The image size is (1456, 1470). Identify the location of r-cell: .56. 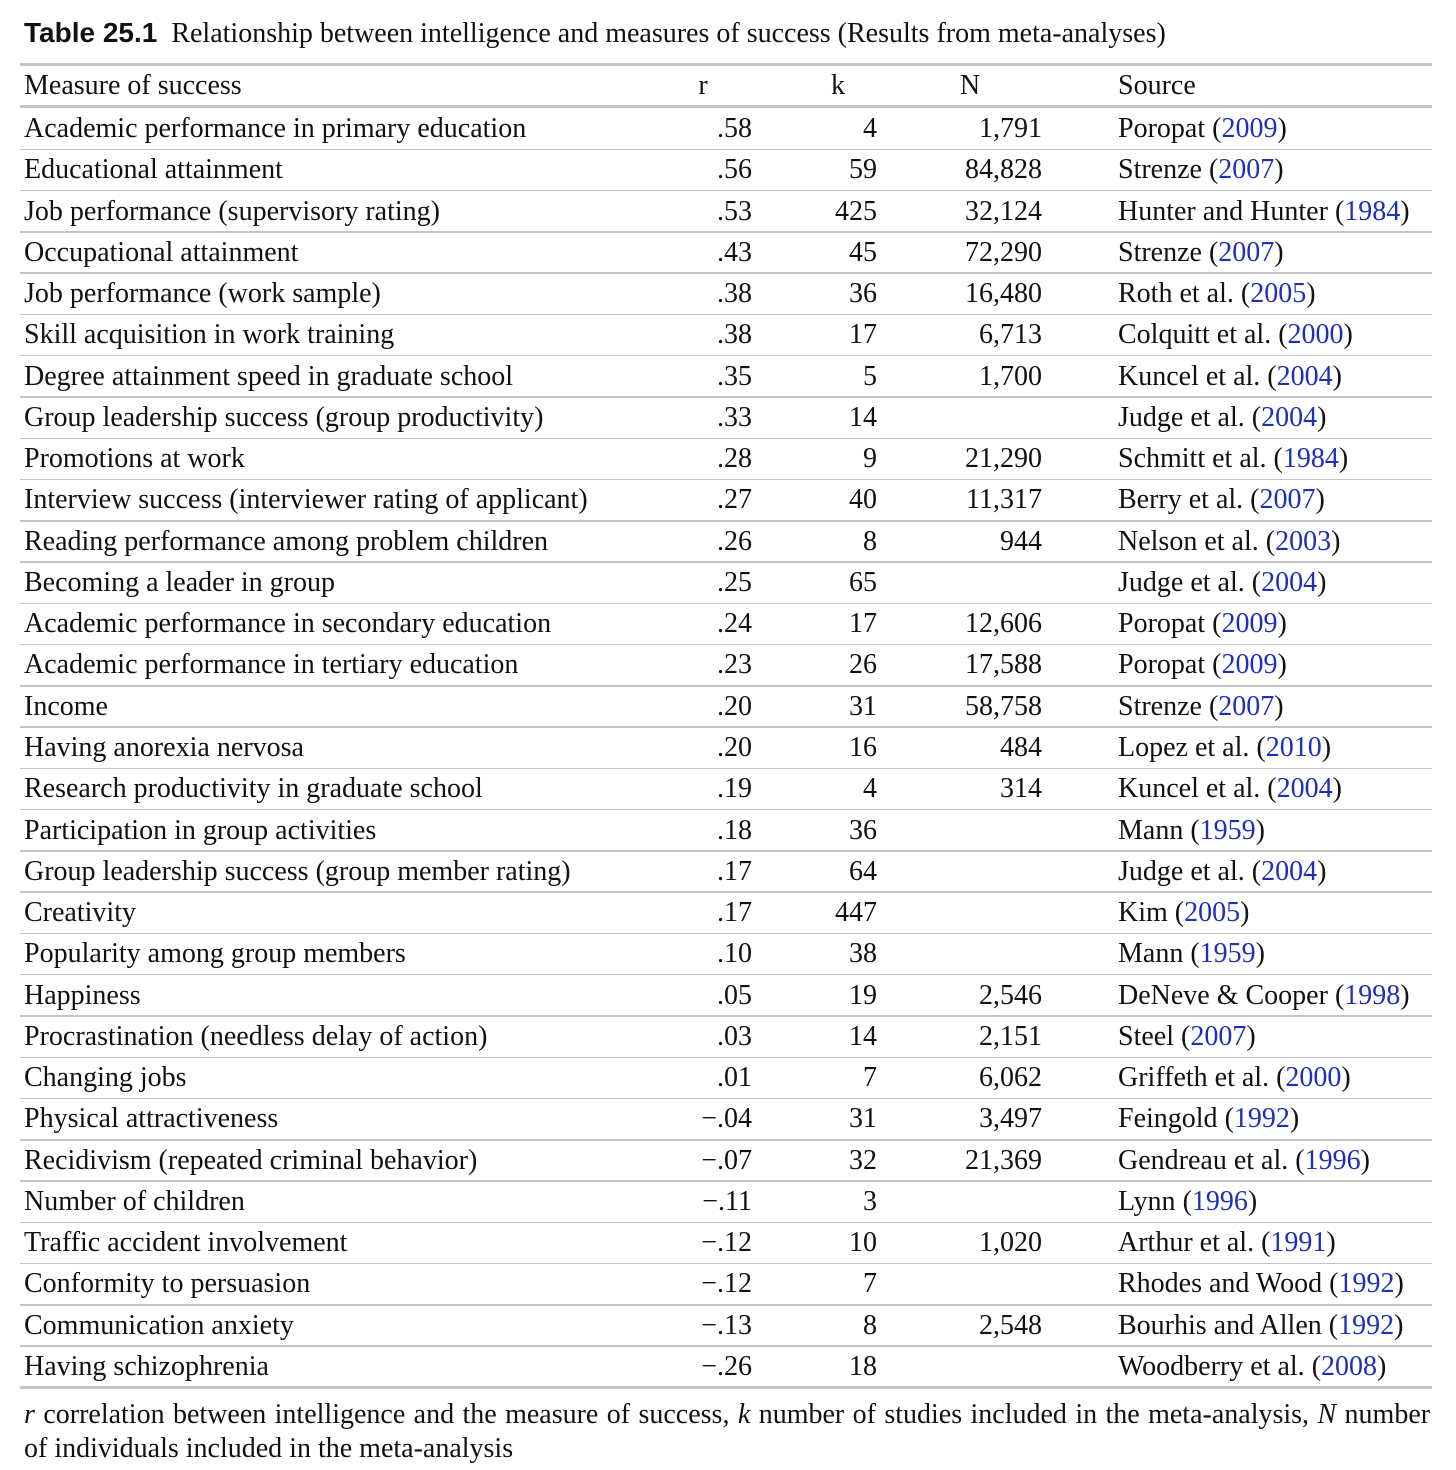
(734, 170).